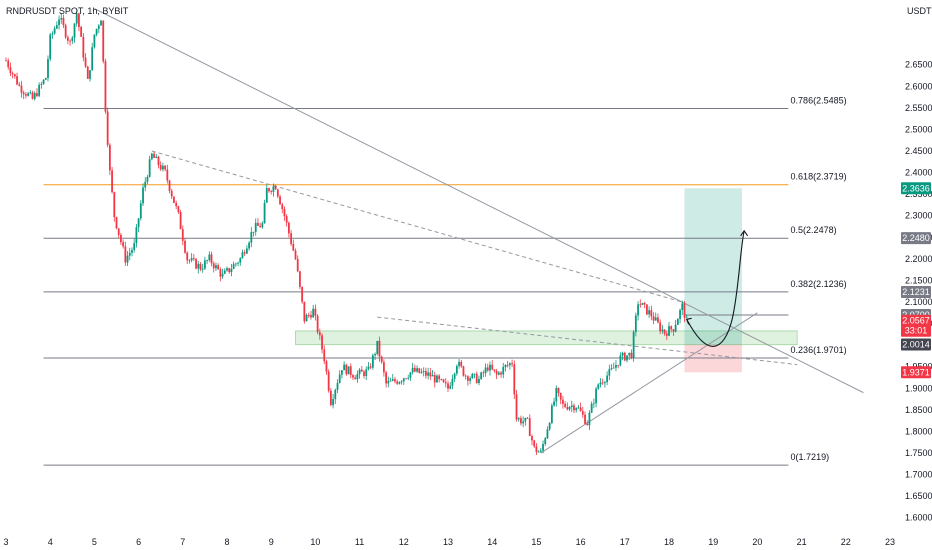 The image size is (932, 550). What do you see at coordinates (918, 388) in the screenshot?
I see `y-tick-label-14: 1.9000` at bounding box center [918, 388].